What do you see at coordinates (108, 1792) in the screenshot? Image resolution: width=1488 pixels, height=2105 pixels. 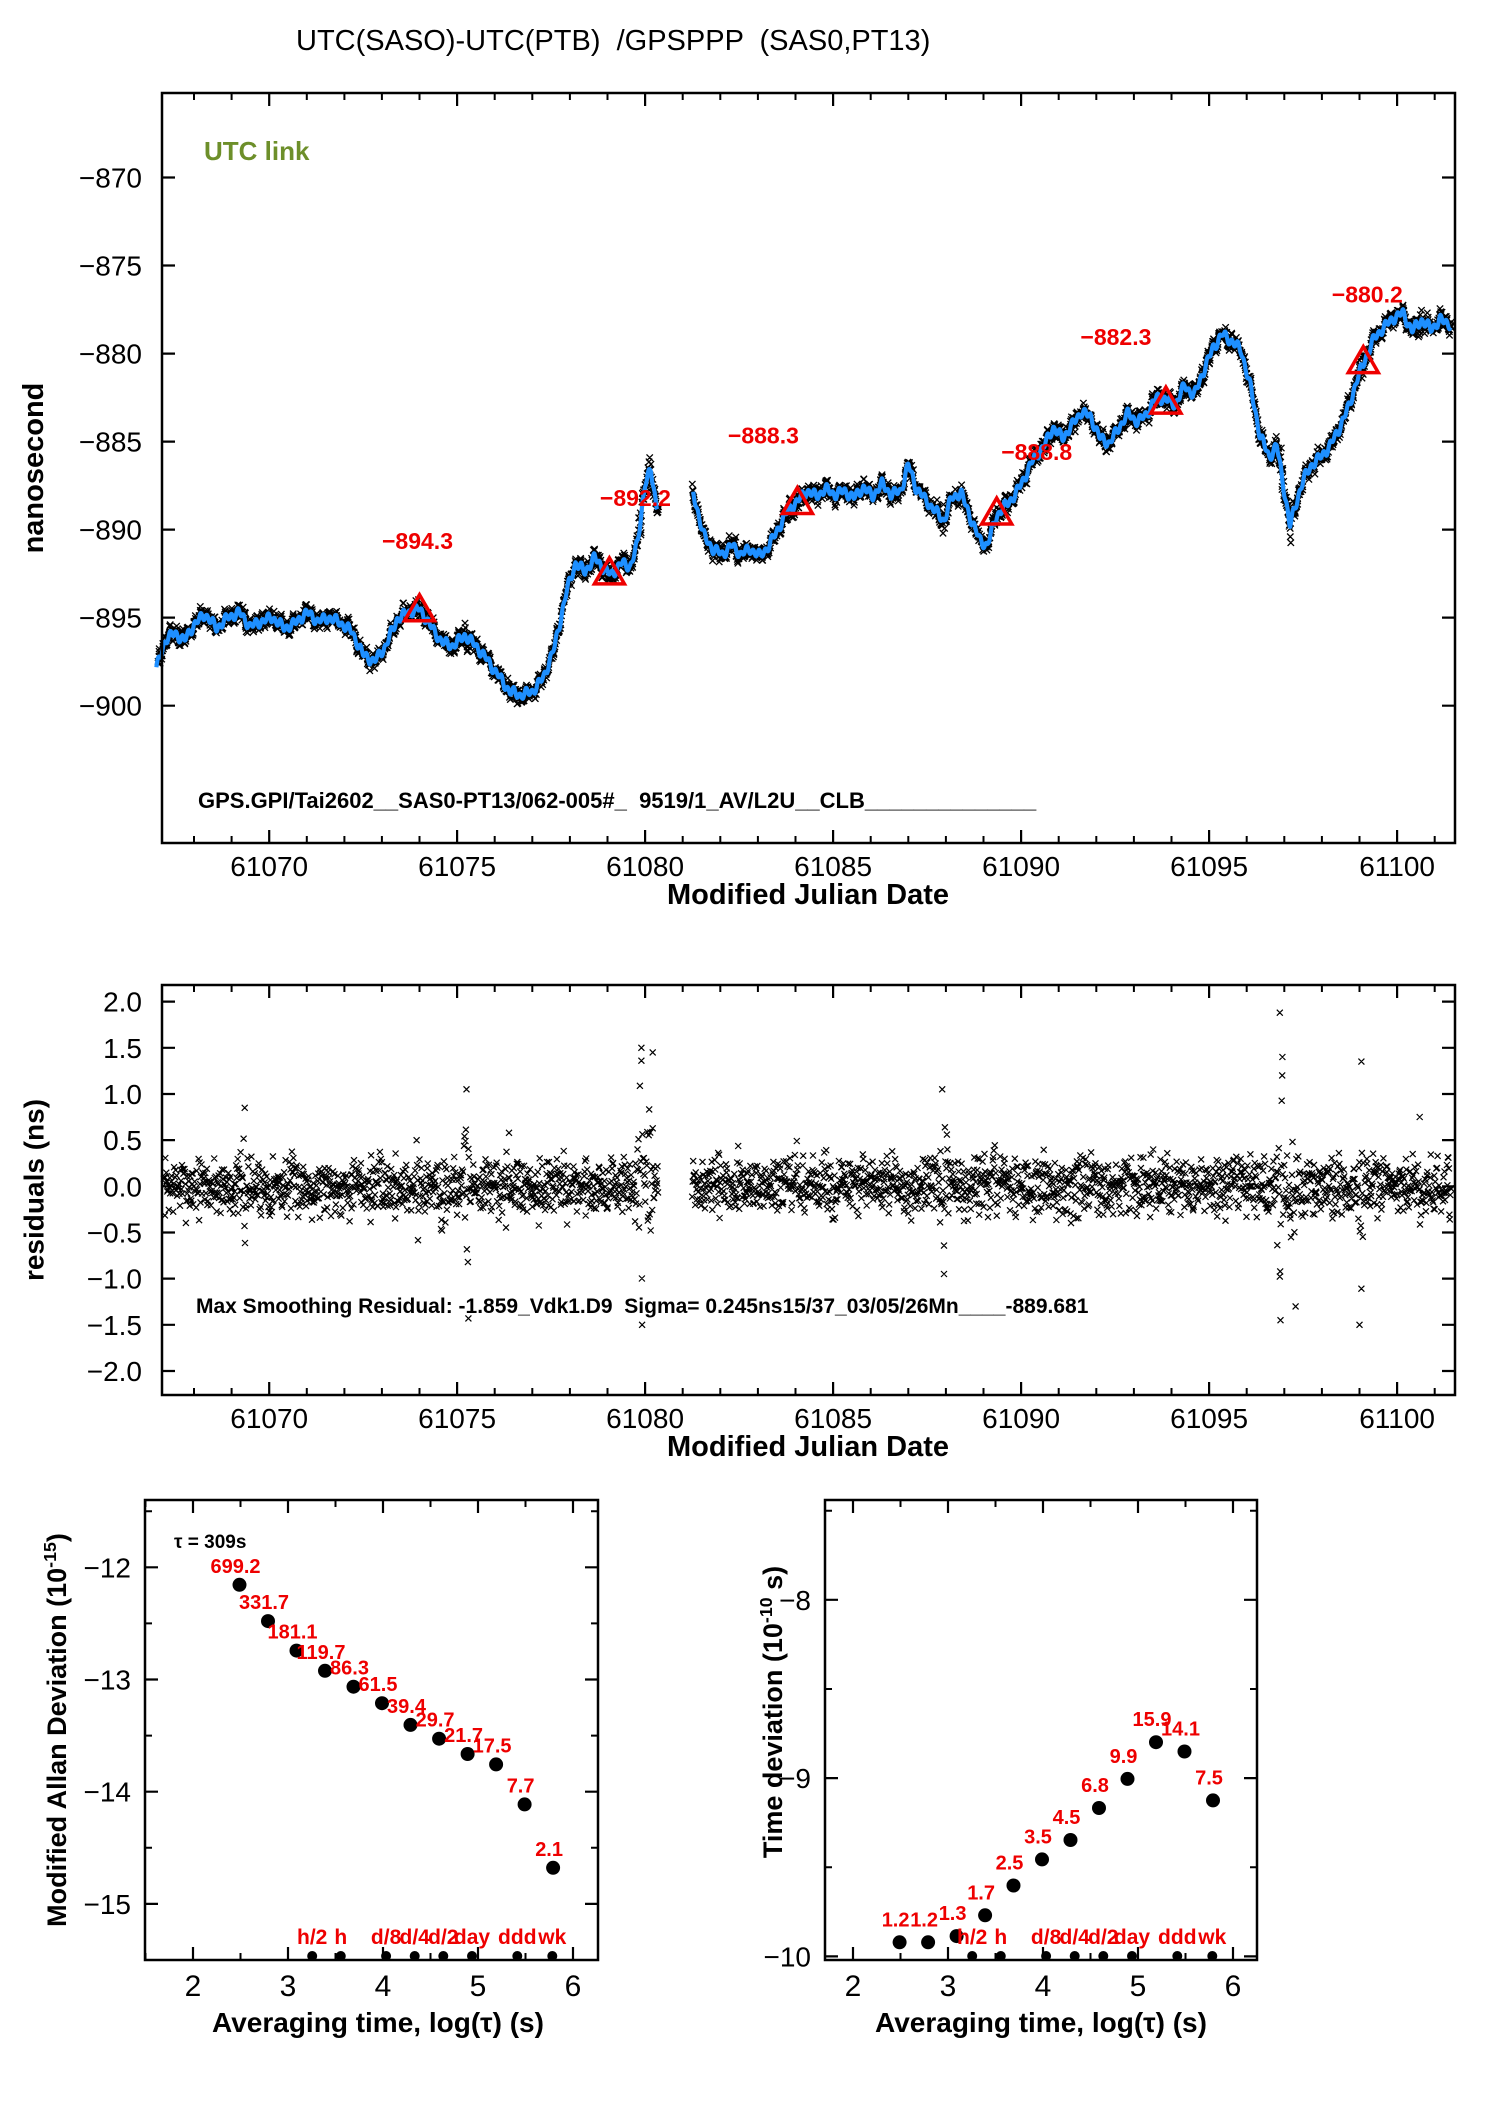 I see `svg-text: −14` at bounding box center [108, 1792].